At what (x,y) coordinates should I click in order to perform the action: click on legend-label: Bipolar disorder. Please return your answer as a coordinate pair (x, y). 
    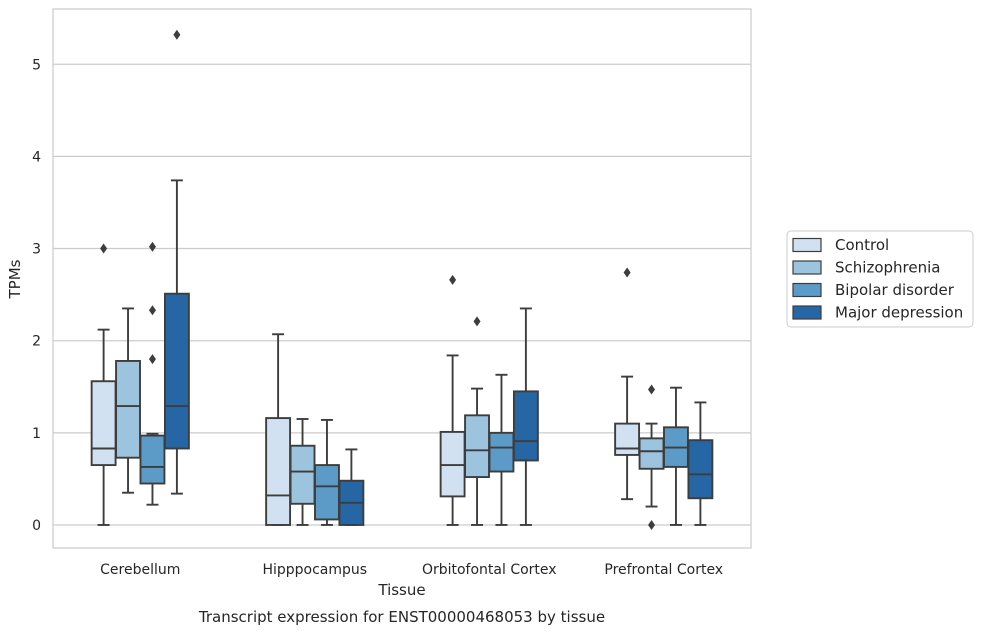
    Looking at the image, I should click on (895, 290).